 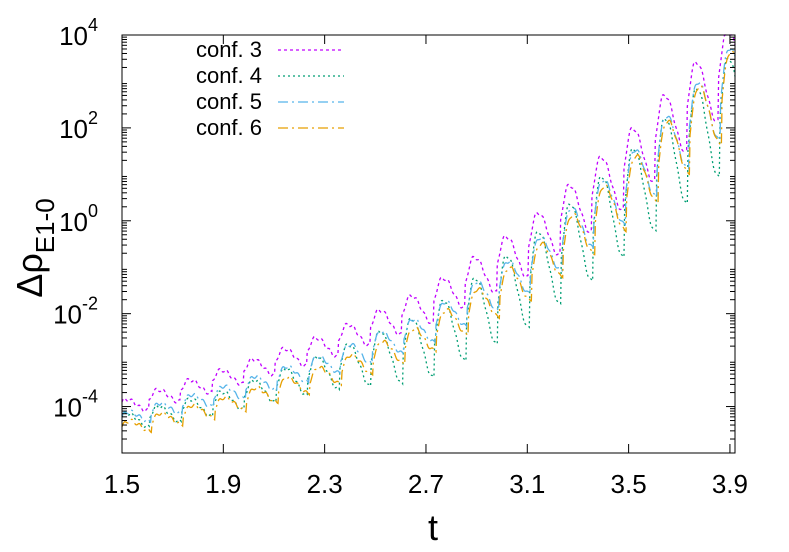 I want to click on y-axis-title: ΔρE1-0, so click(x=34, y=247).